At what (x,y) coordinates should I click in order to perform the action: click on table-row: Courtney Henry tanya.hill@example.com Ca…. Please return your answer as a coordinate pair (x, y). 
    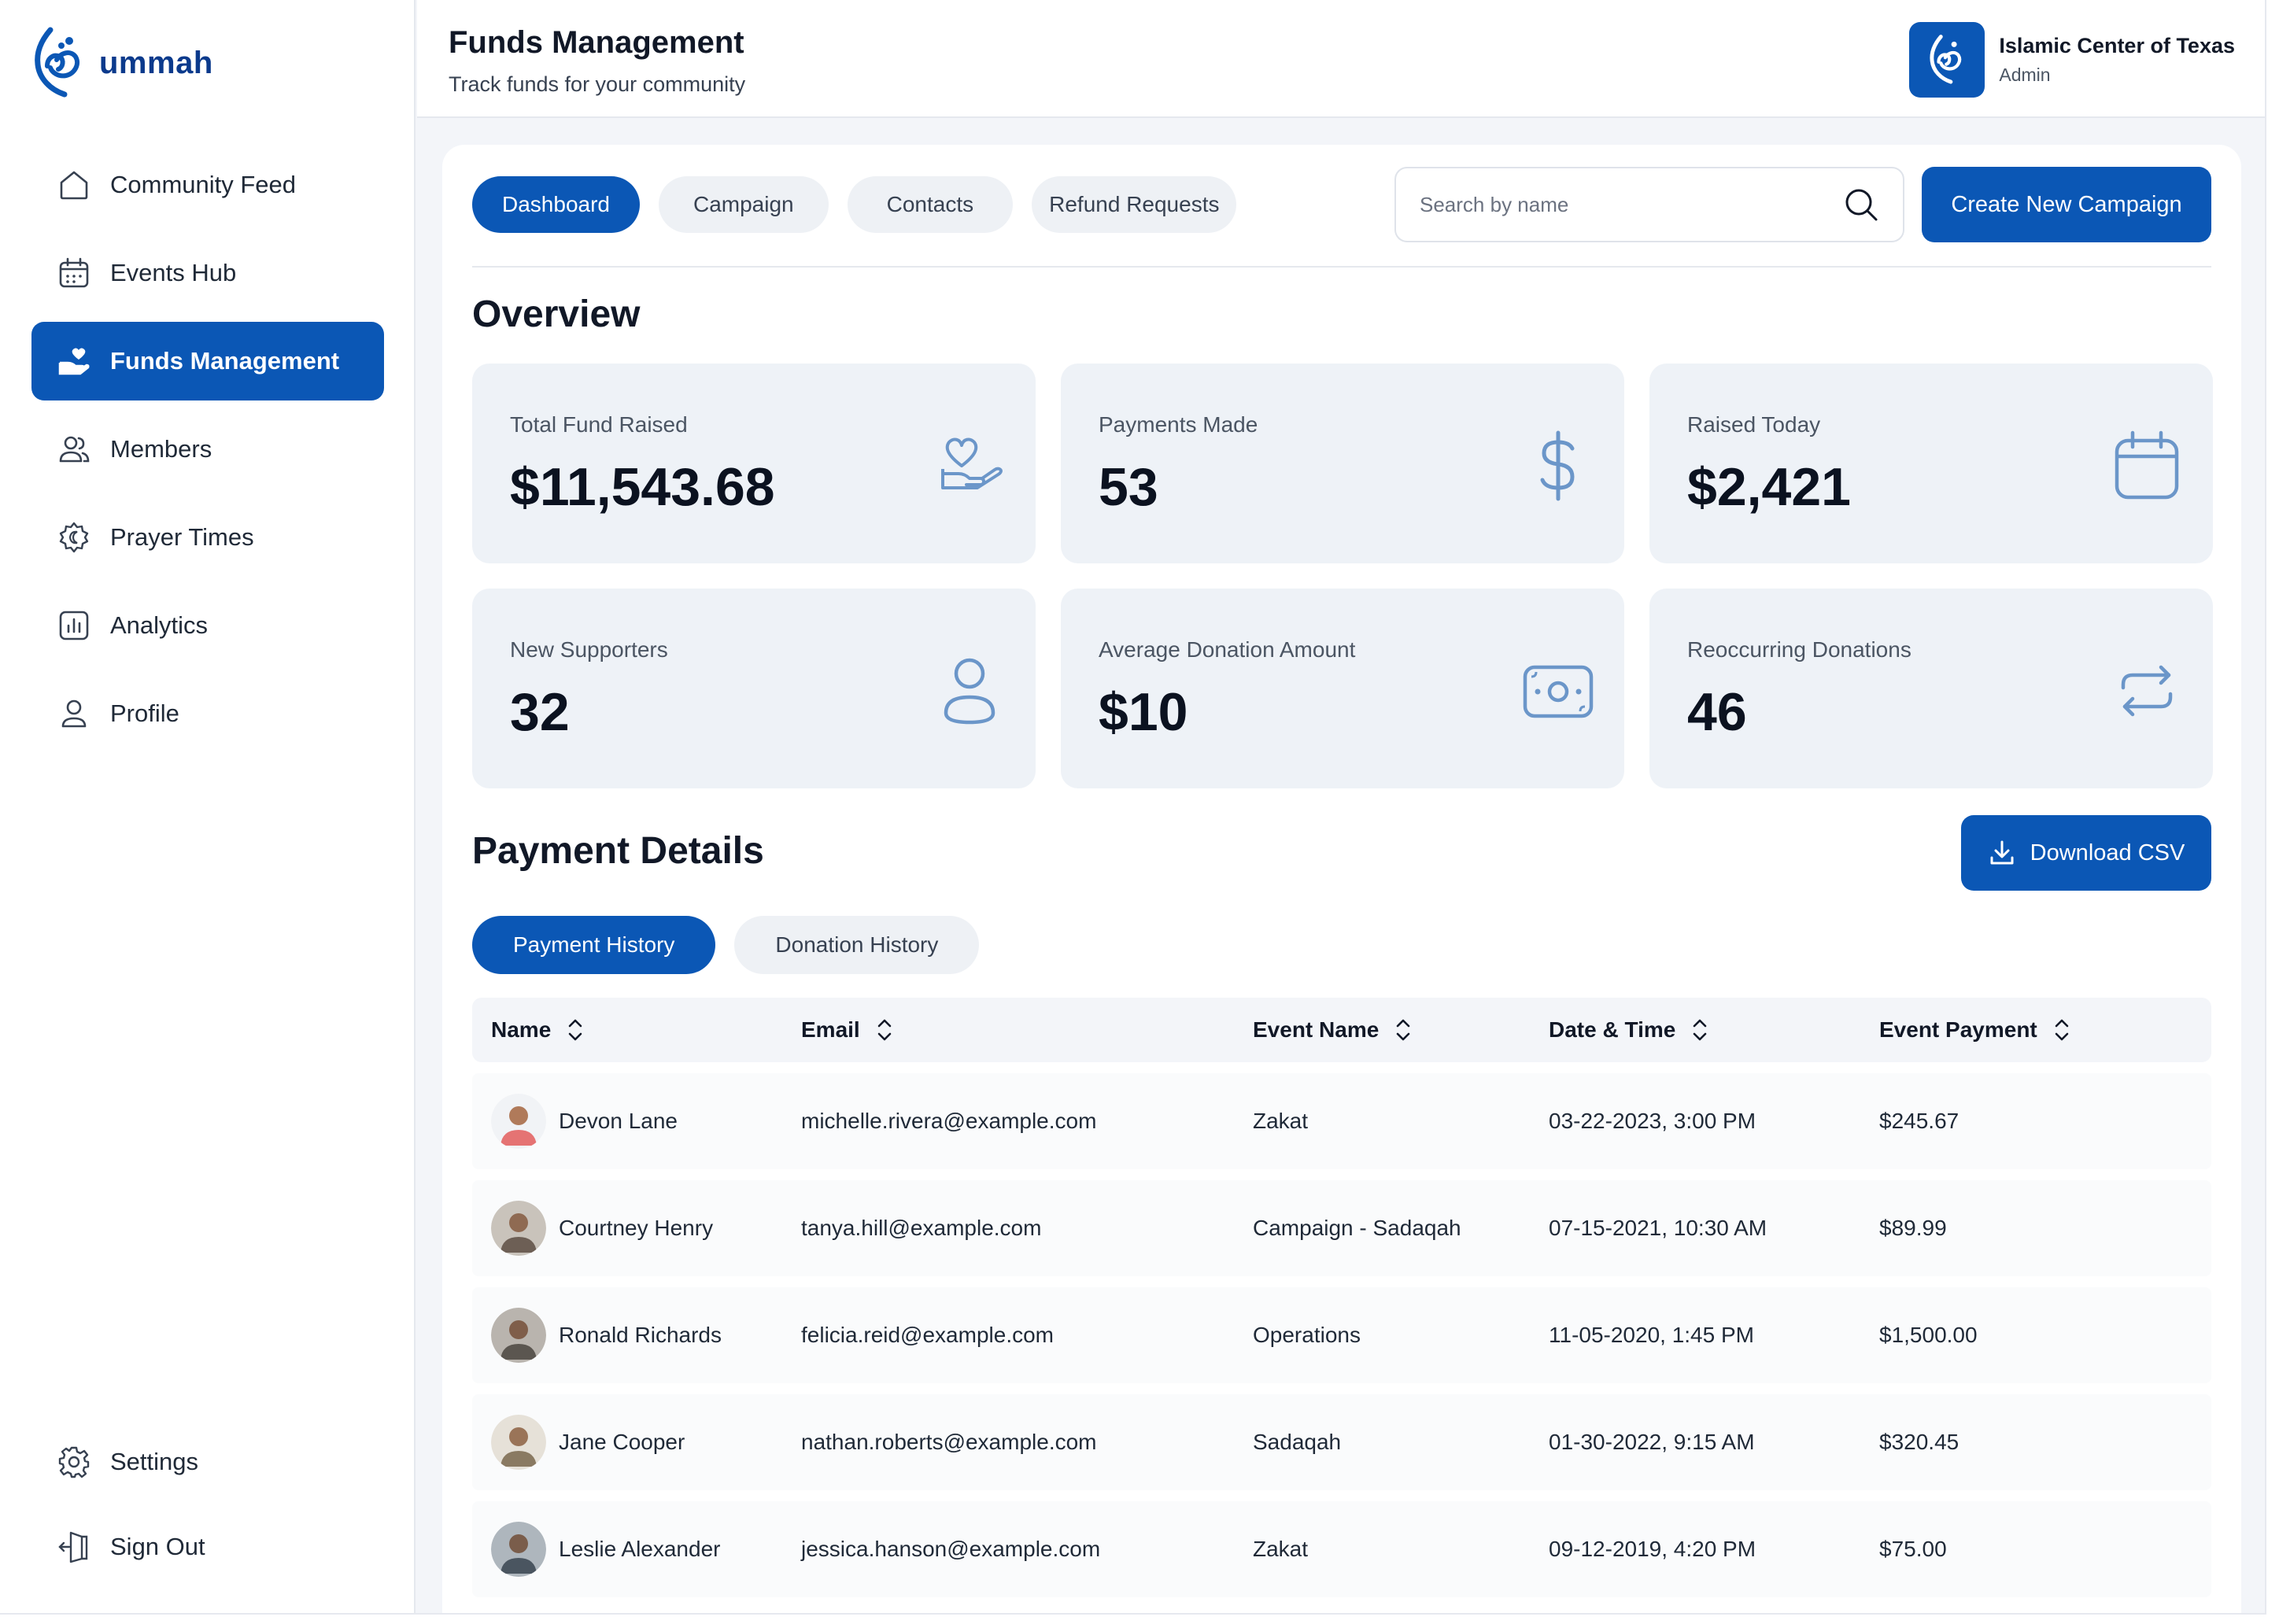
    Looking at the image, I should click on (1341, 1228).